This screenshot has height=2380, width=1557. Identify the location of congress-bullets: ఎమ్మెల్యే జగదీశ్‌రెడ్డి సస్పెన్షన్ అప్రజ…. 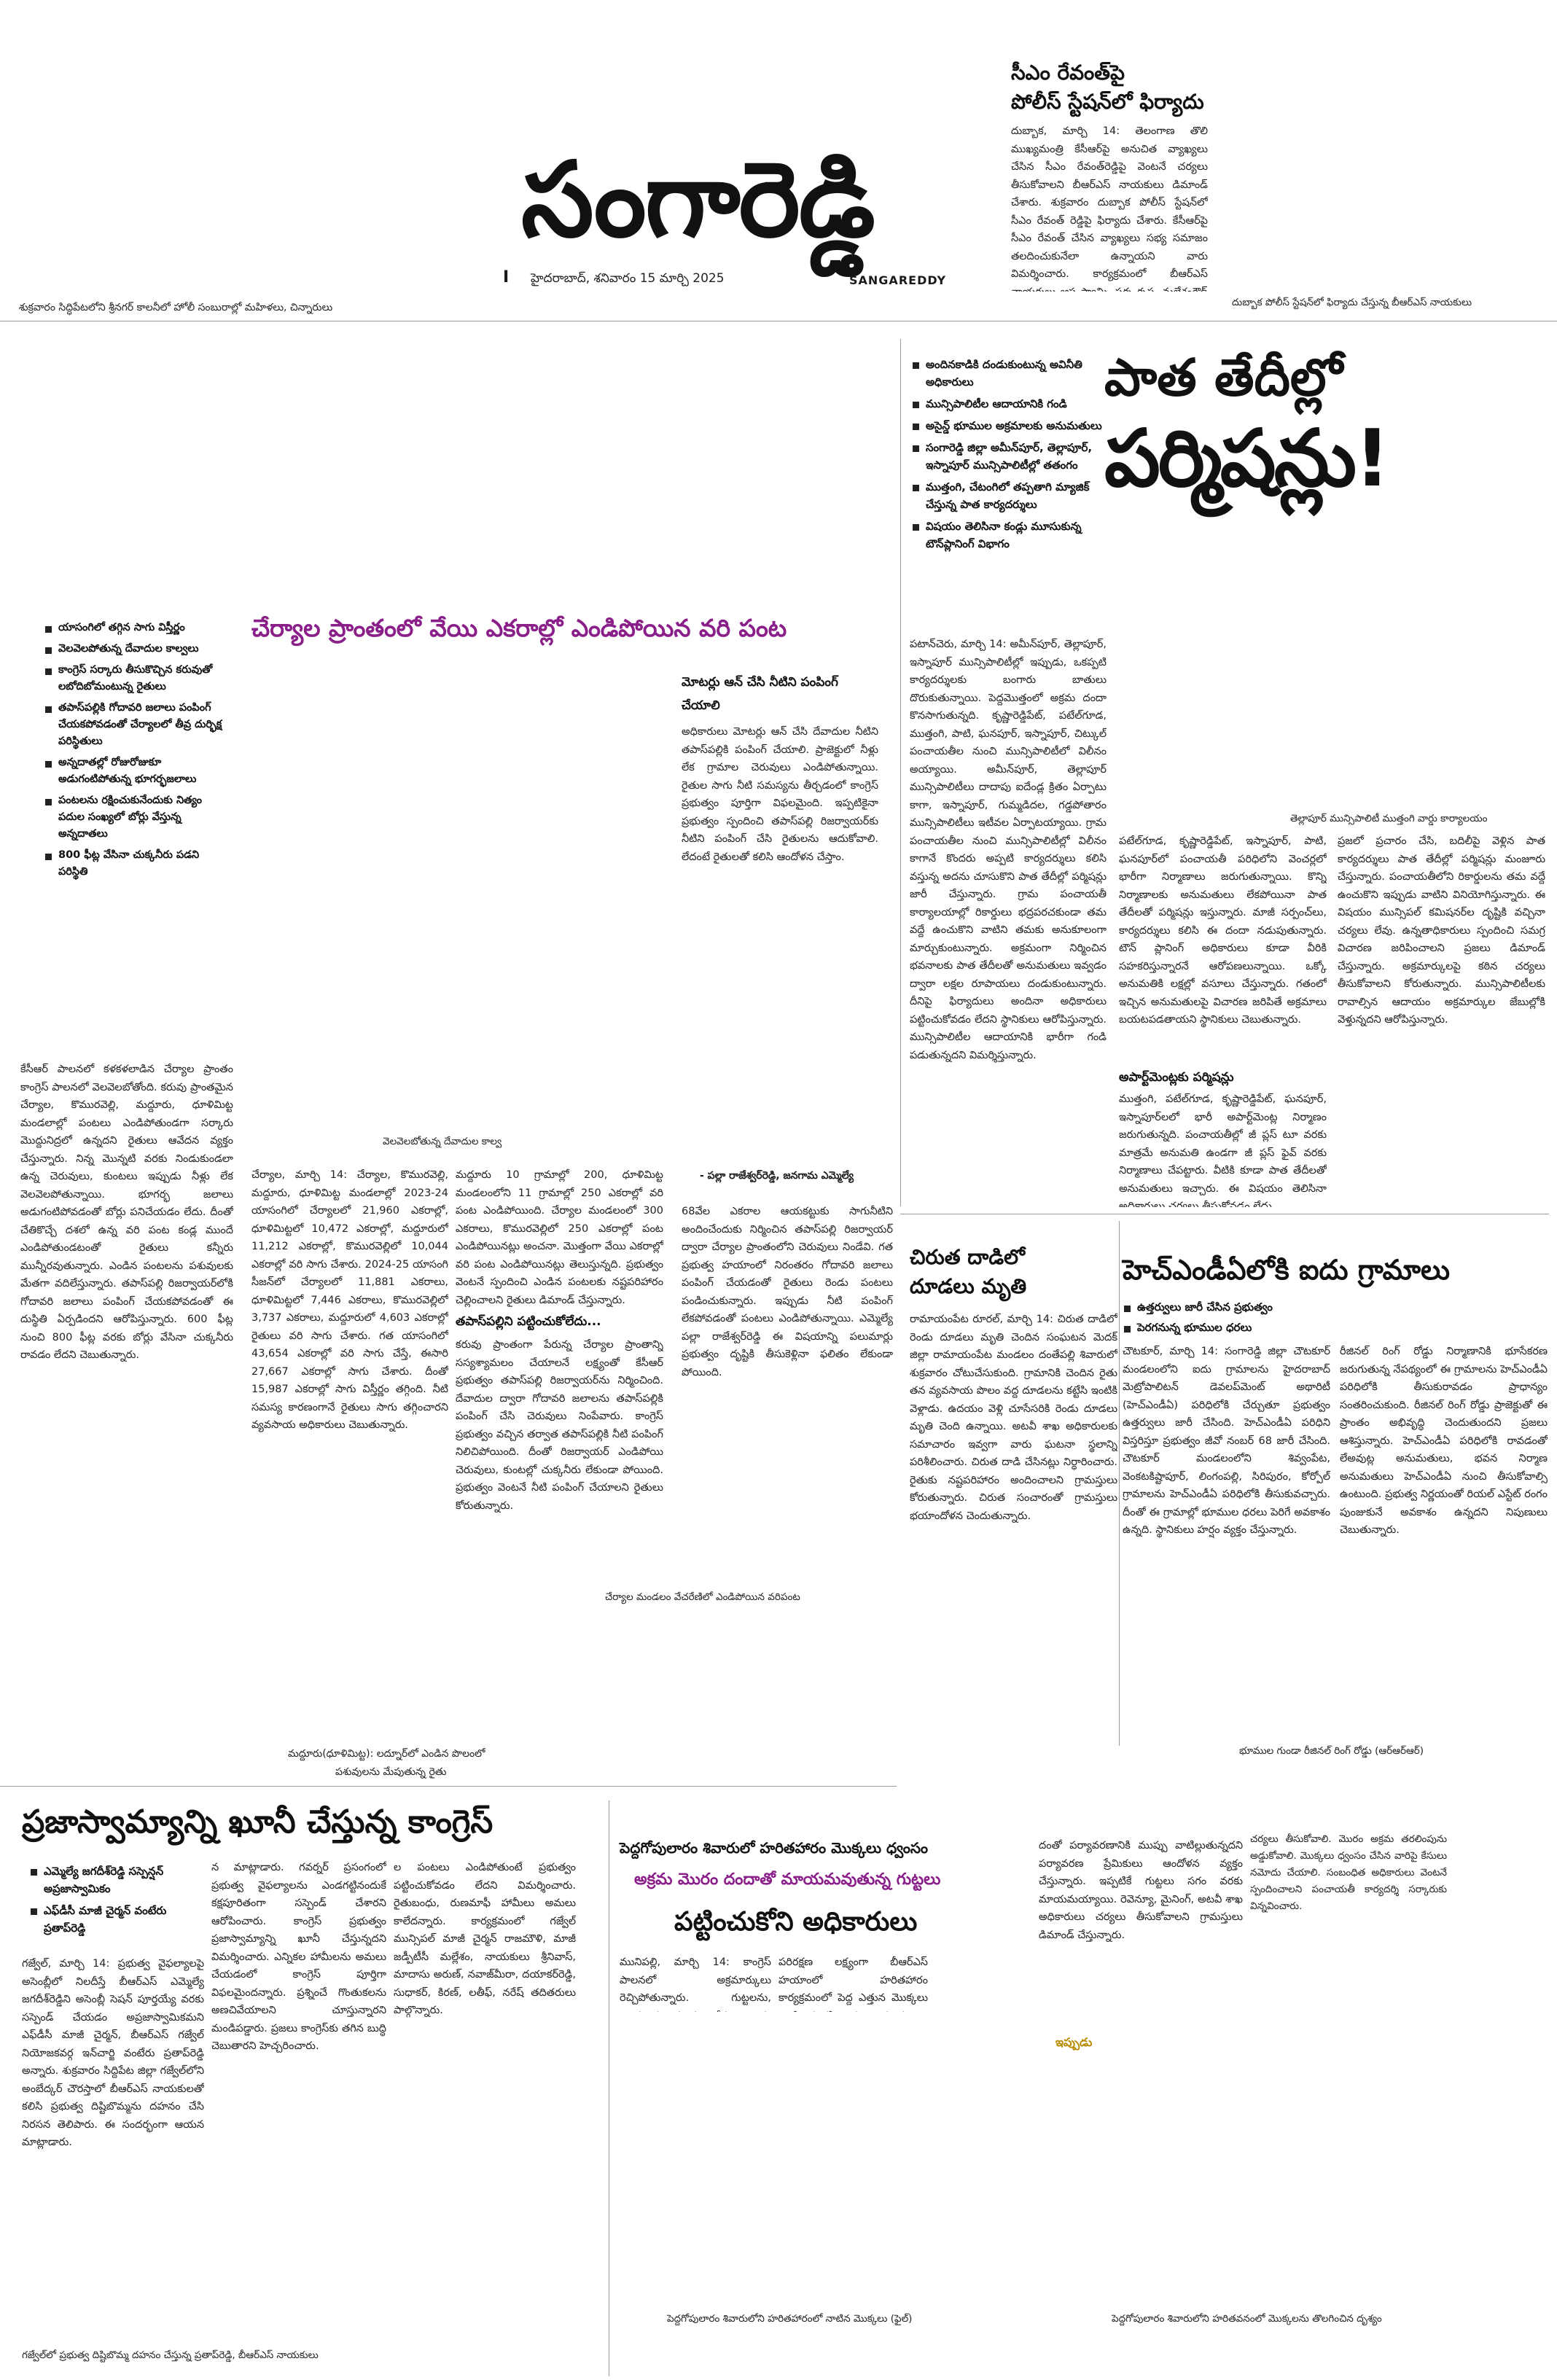
(117, 1901).